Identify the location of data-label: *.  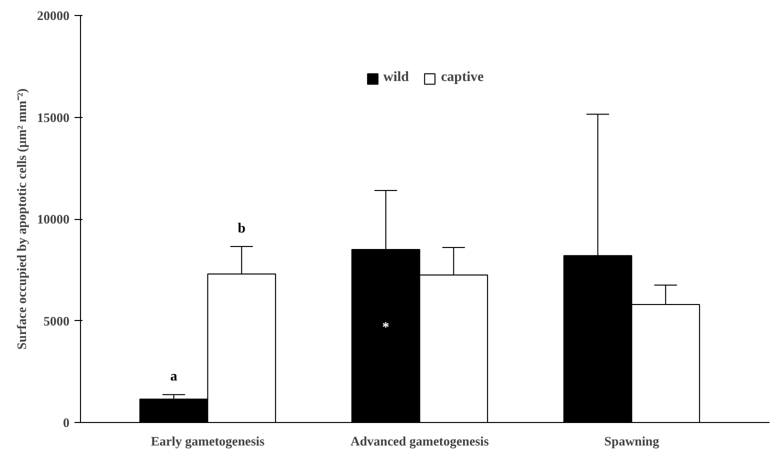
(386, 328).